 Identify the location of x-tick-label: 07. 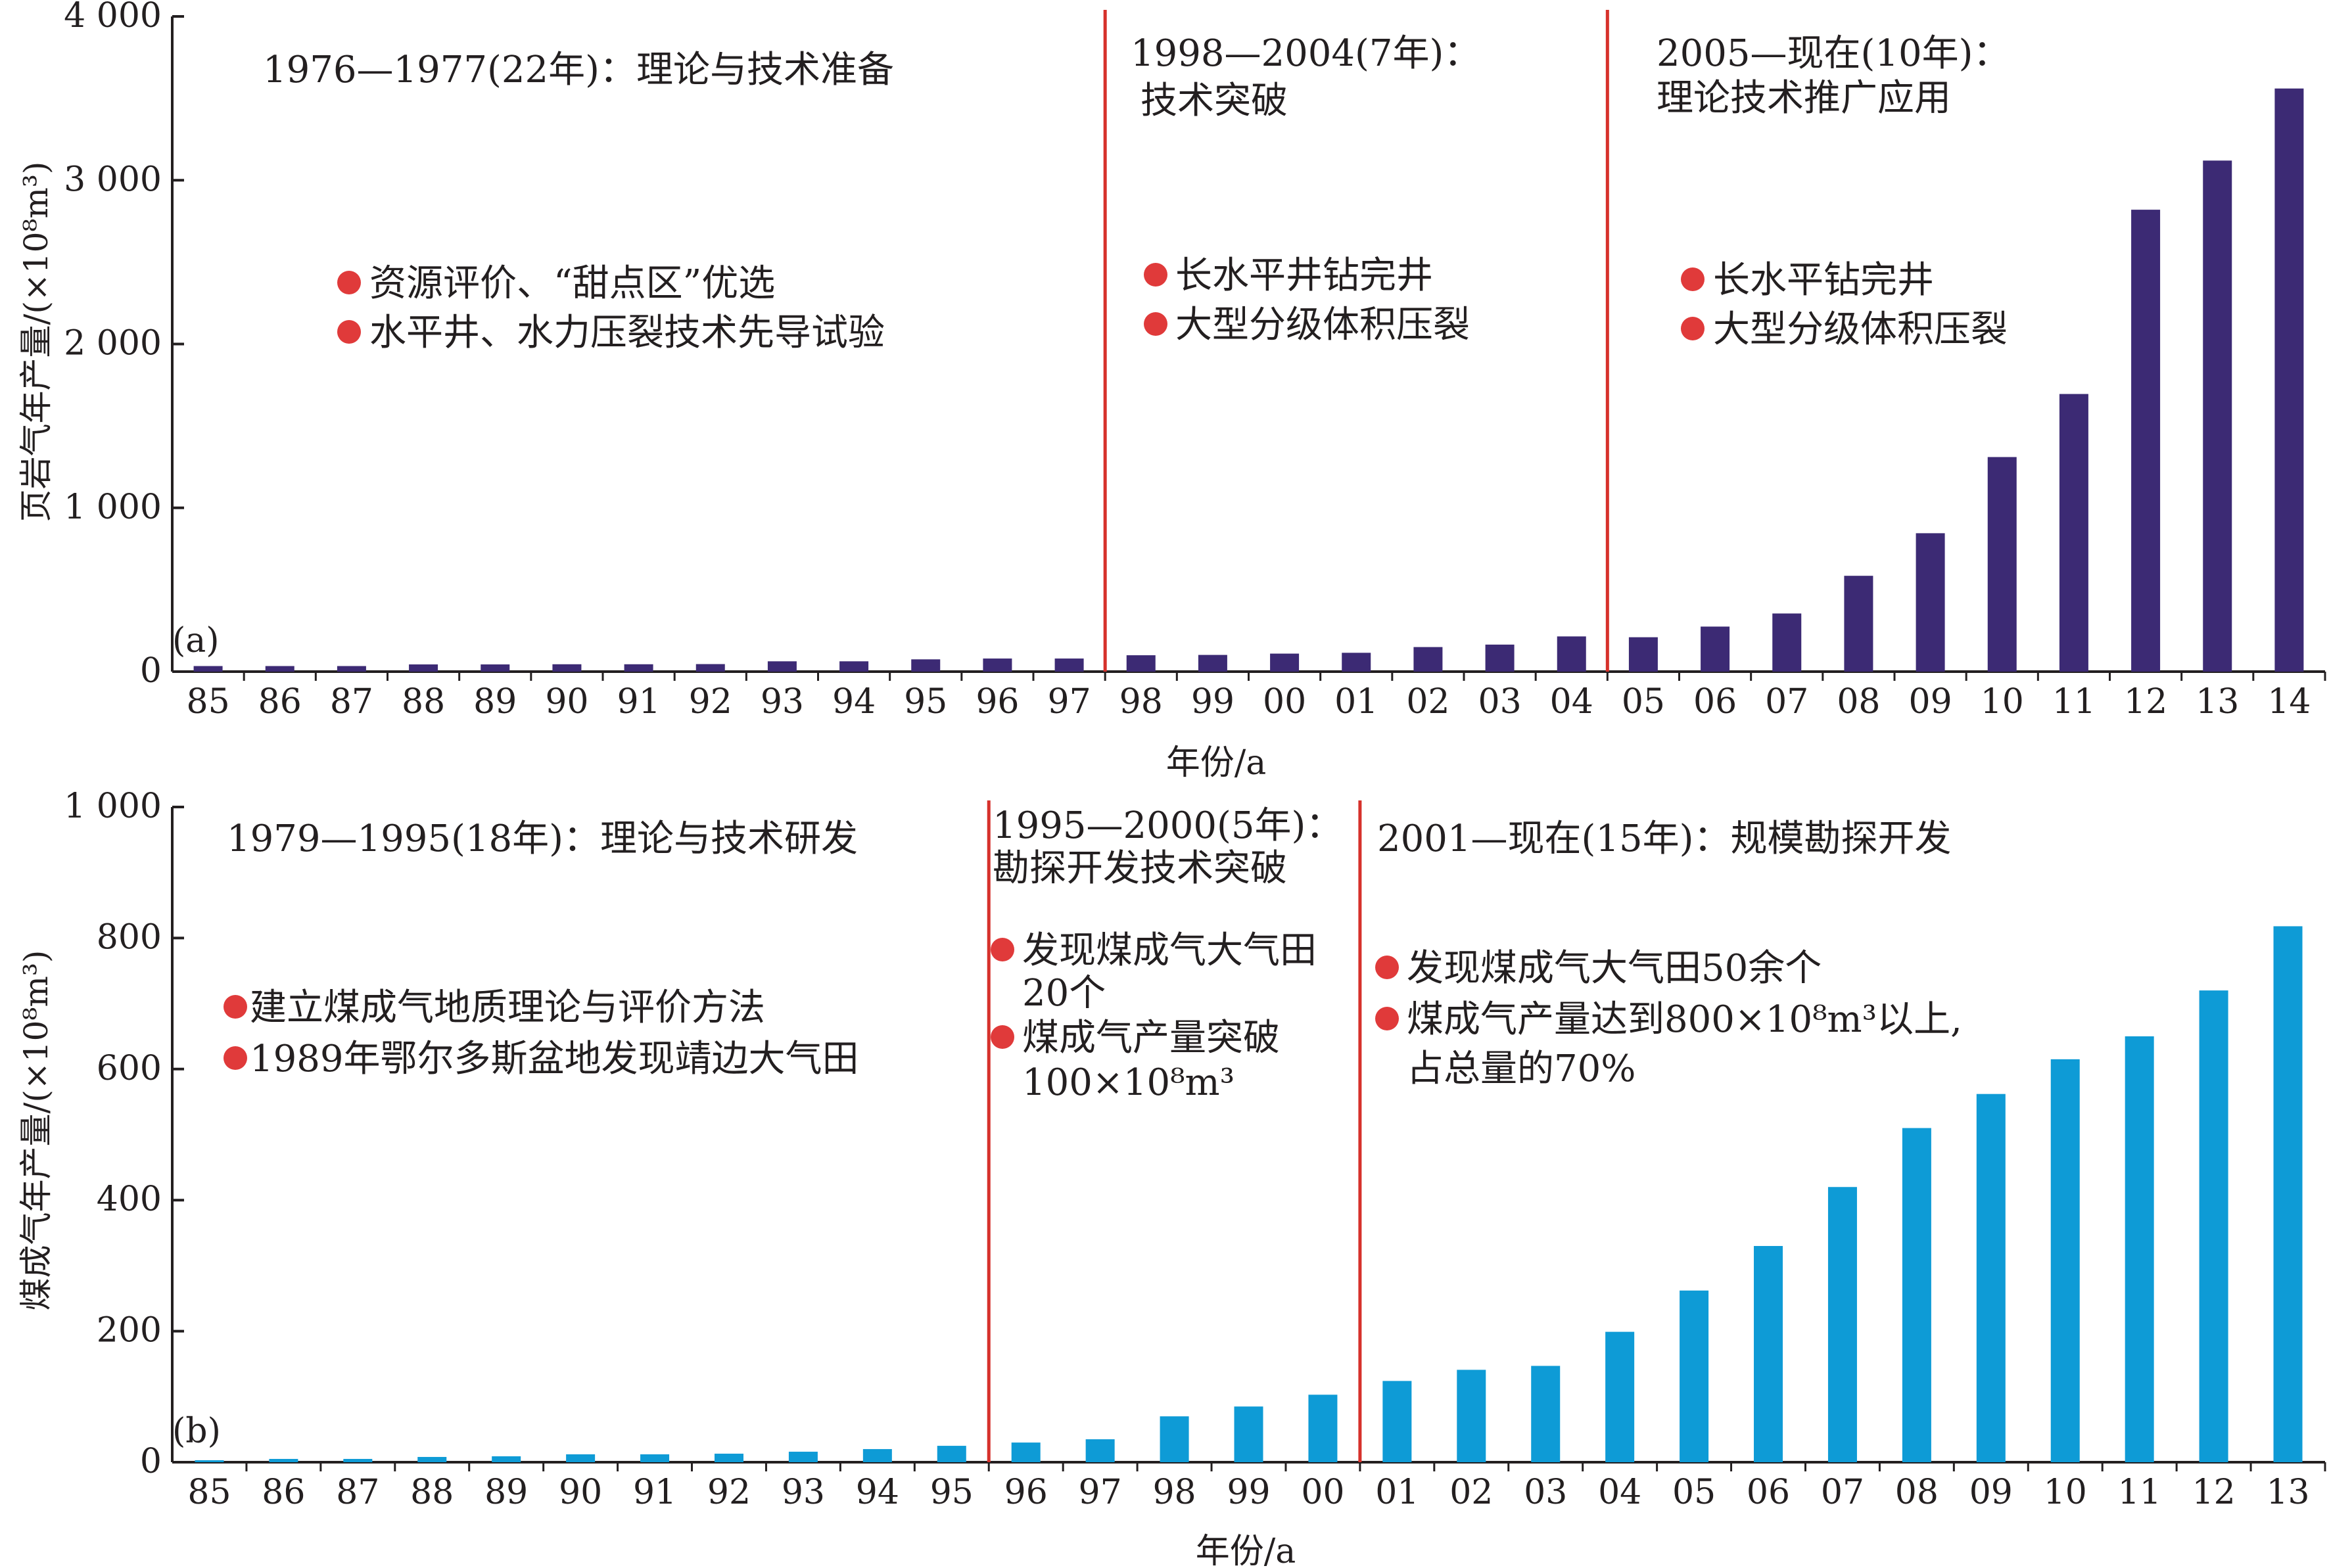
(1786, 702).